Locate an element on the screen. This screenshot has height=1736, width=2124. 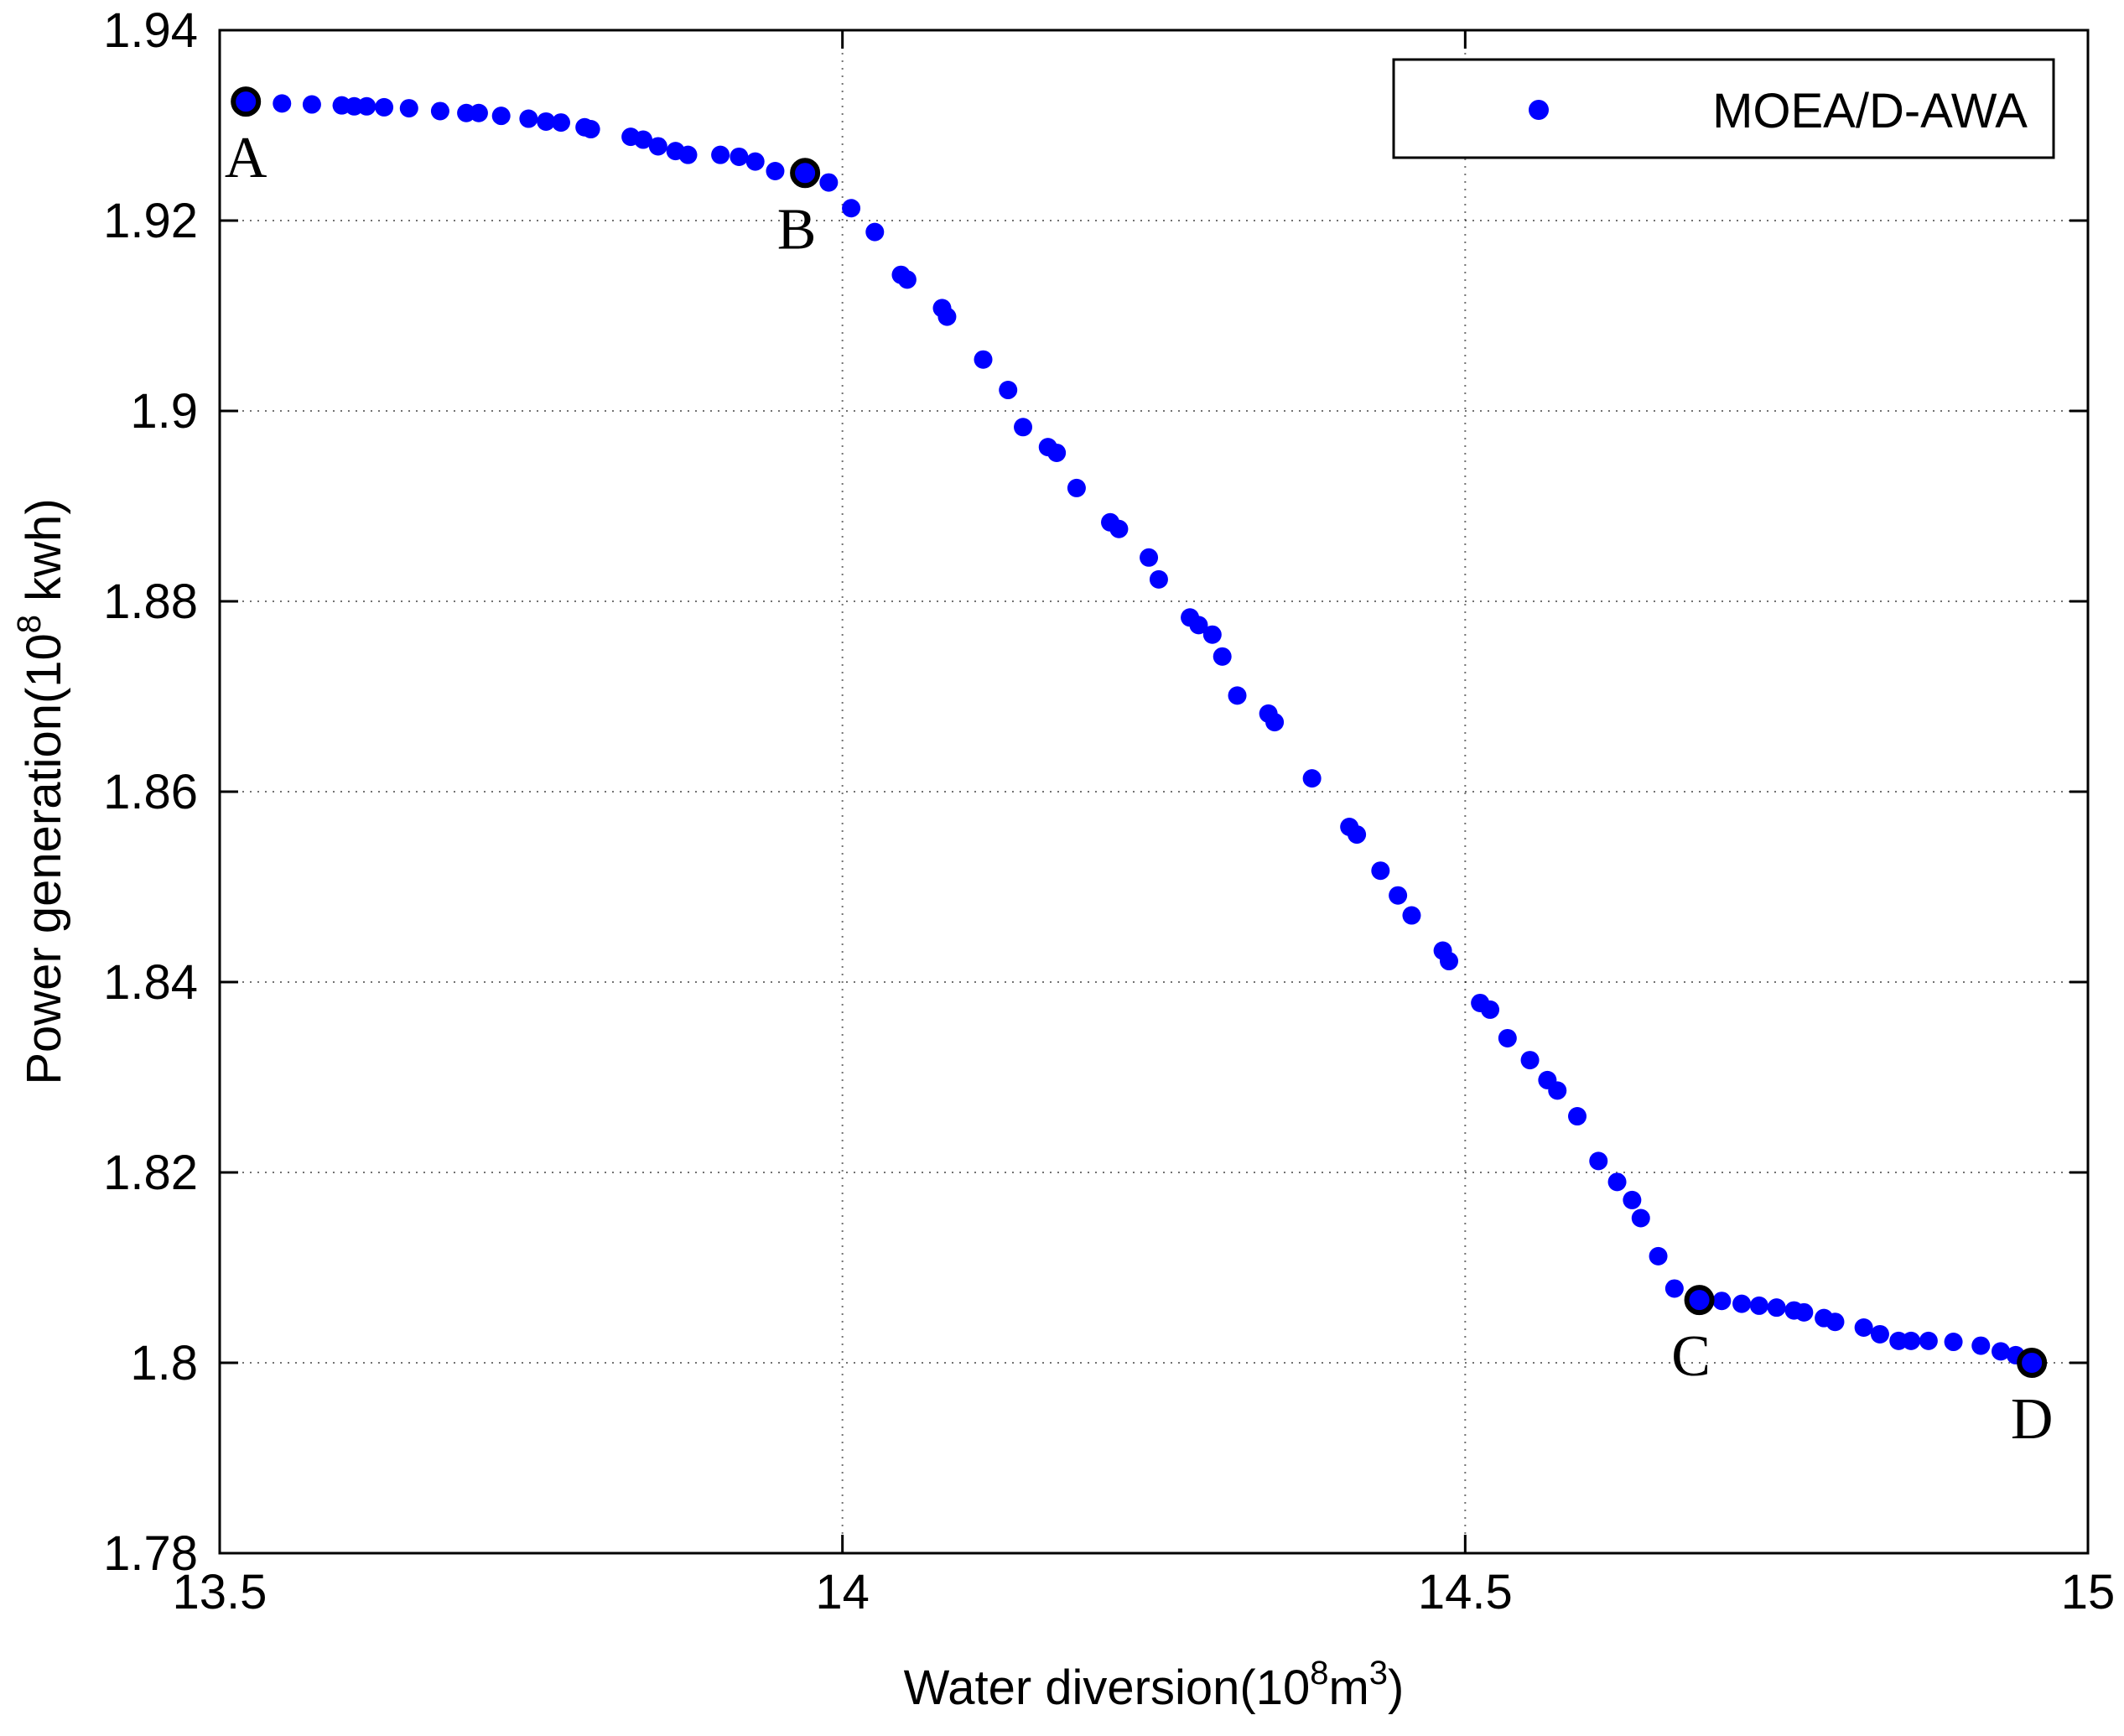
point-label-c: C is located at coordinates (1691, 1357).